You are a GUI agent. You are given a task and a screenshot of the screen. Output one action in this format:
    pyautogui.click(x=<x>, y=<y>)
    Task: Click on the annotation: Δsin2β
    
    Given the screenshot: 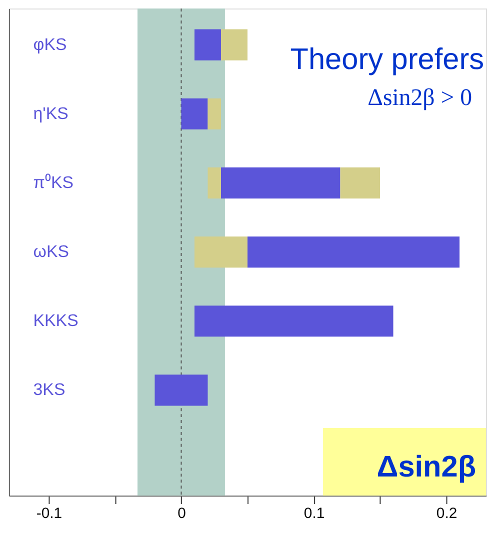 What is the action you would take?
    pyautogui.click(x=426, y=467)
    